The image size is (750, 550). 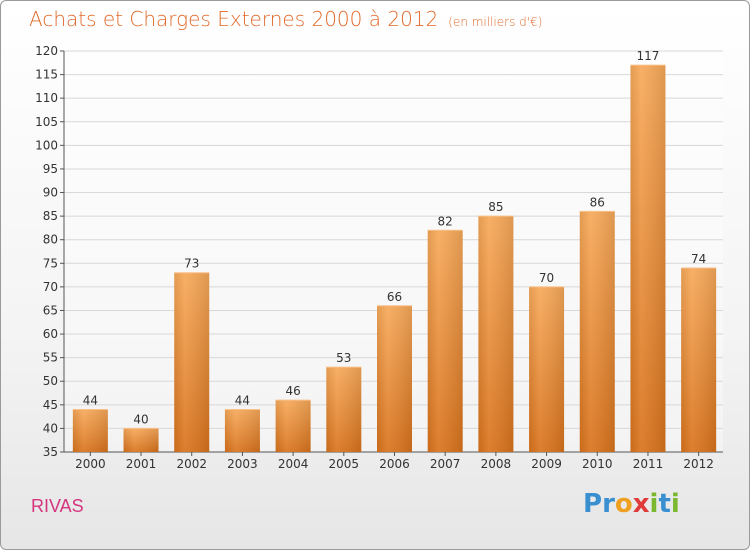 I want to click on bar-value-label: 46, so click(x=292, y=391).